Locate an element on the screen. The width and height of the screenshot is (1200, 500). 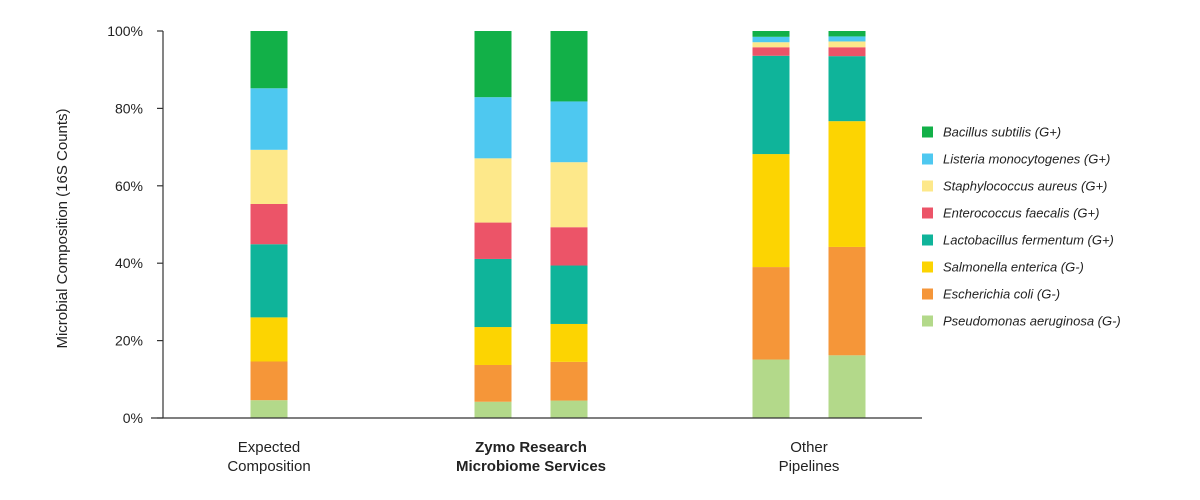
legend-label: Escherichia coli (G-) is located at coordinates (1001, 294).